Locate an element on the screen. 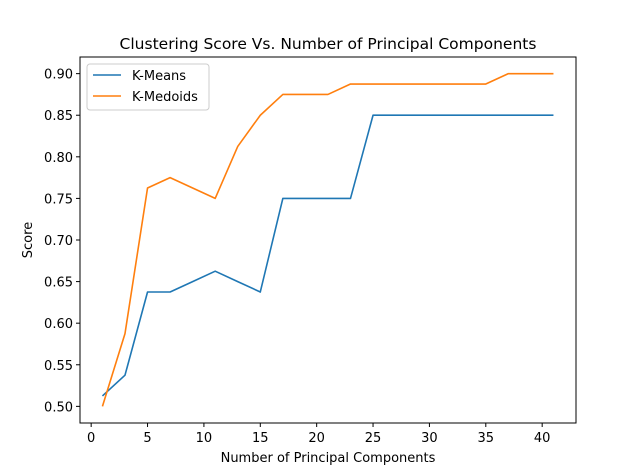  x-tick-label: 25 is located at coordinates (373, 438).